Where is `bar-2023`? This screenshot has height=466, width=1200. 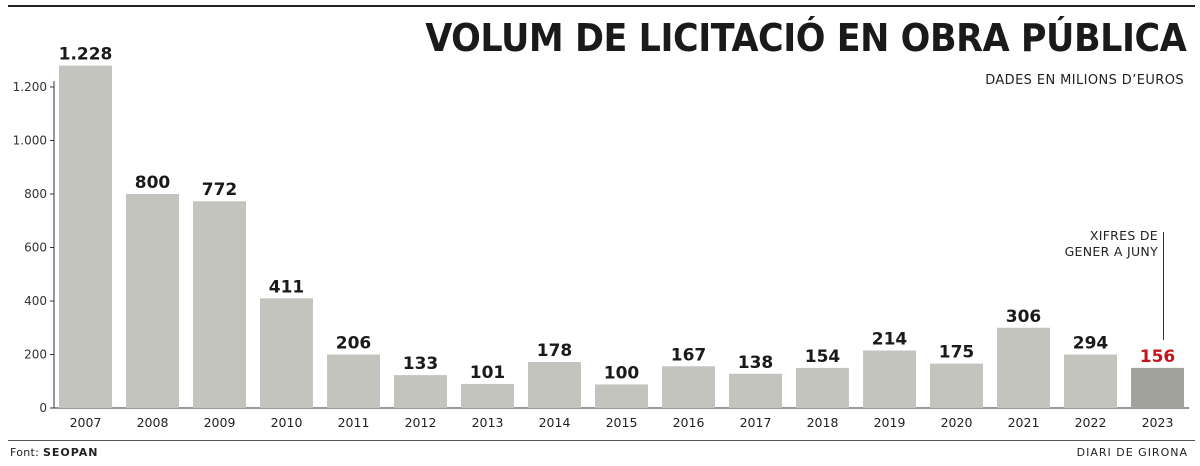 bar-2023 is located at coordinates (1157, 387).